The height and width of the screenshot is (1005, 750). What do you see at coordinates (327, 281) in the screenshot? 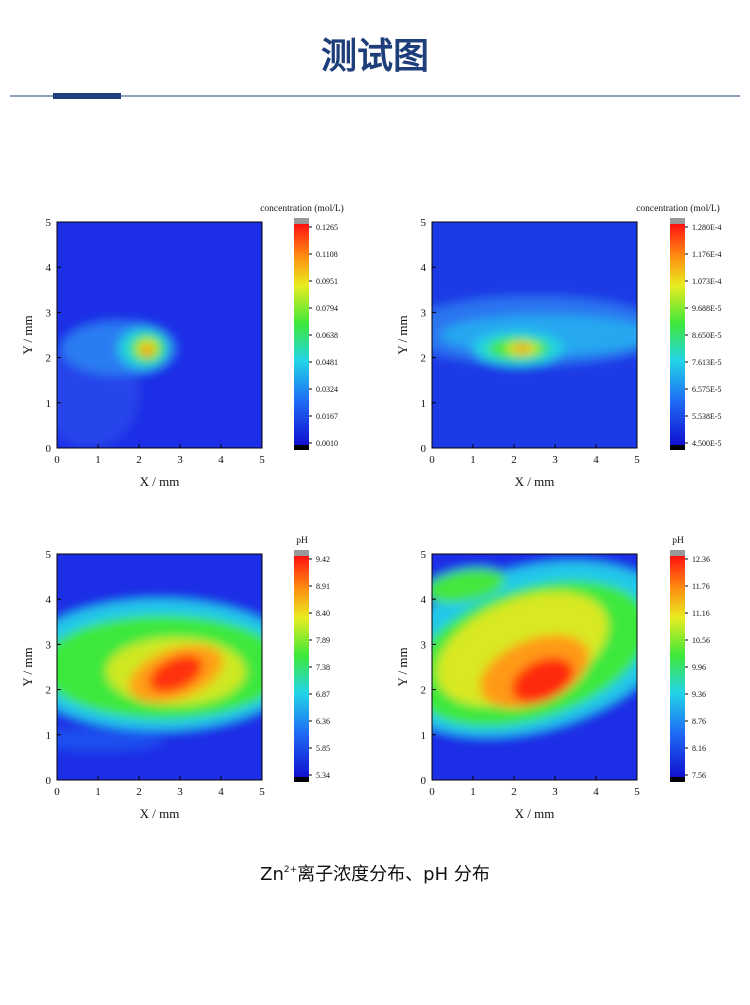
I see `colorbar-tick-label: 0.0951` at bounding box center [327, 281].